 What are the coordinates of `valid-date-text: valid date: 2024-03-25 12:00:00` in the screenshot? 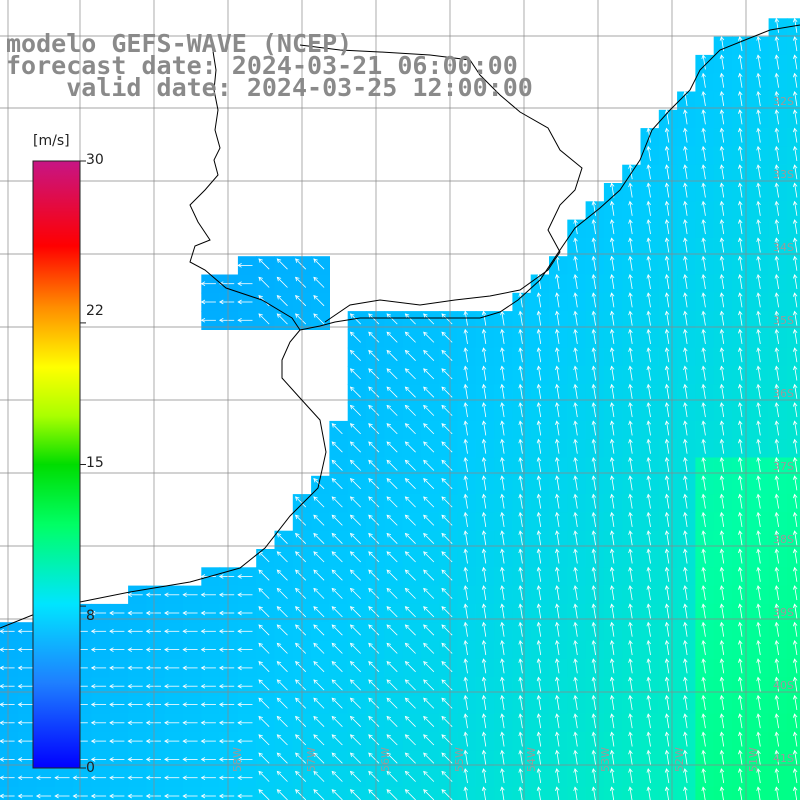 It's located at (299, 87).